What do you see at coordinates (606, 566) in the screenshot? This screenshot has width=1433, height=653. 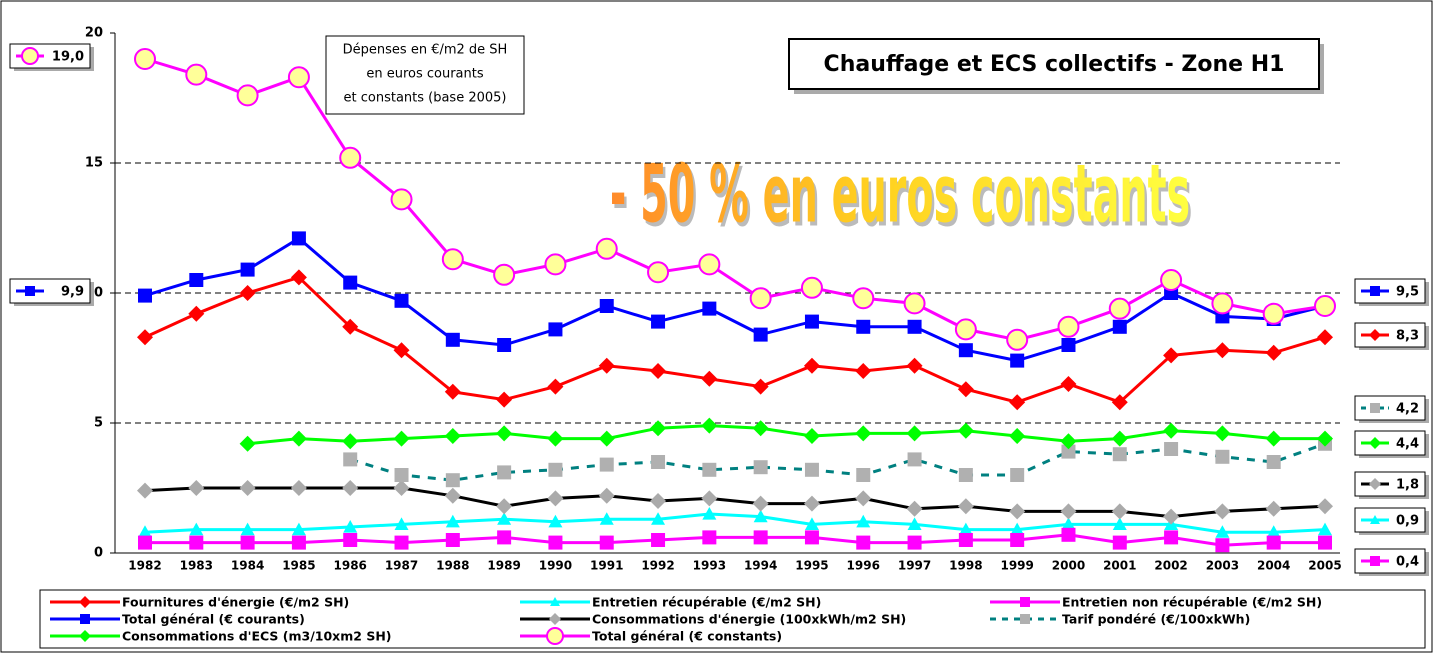 I see `x-tick-label: 1991` at bounding box center [606, 566].